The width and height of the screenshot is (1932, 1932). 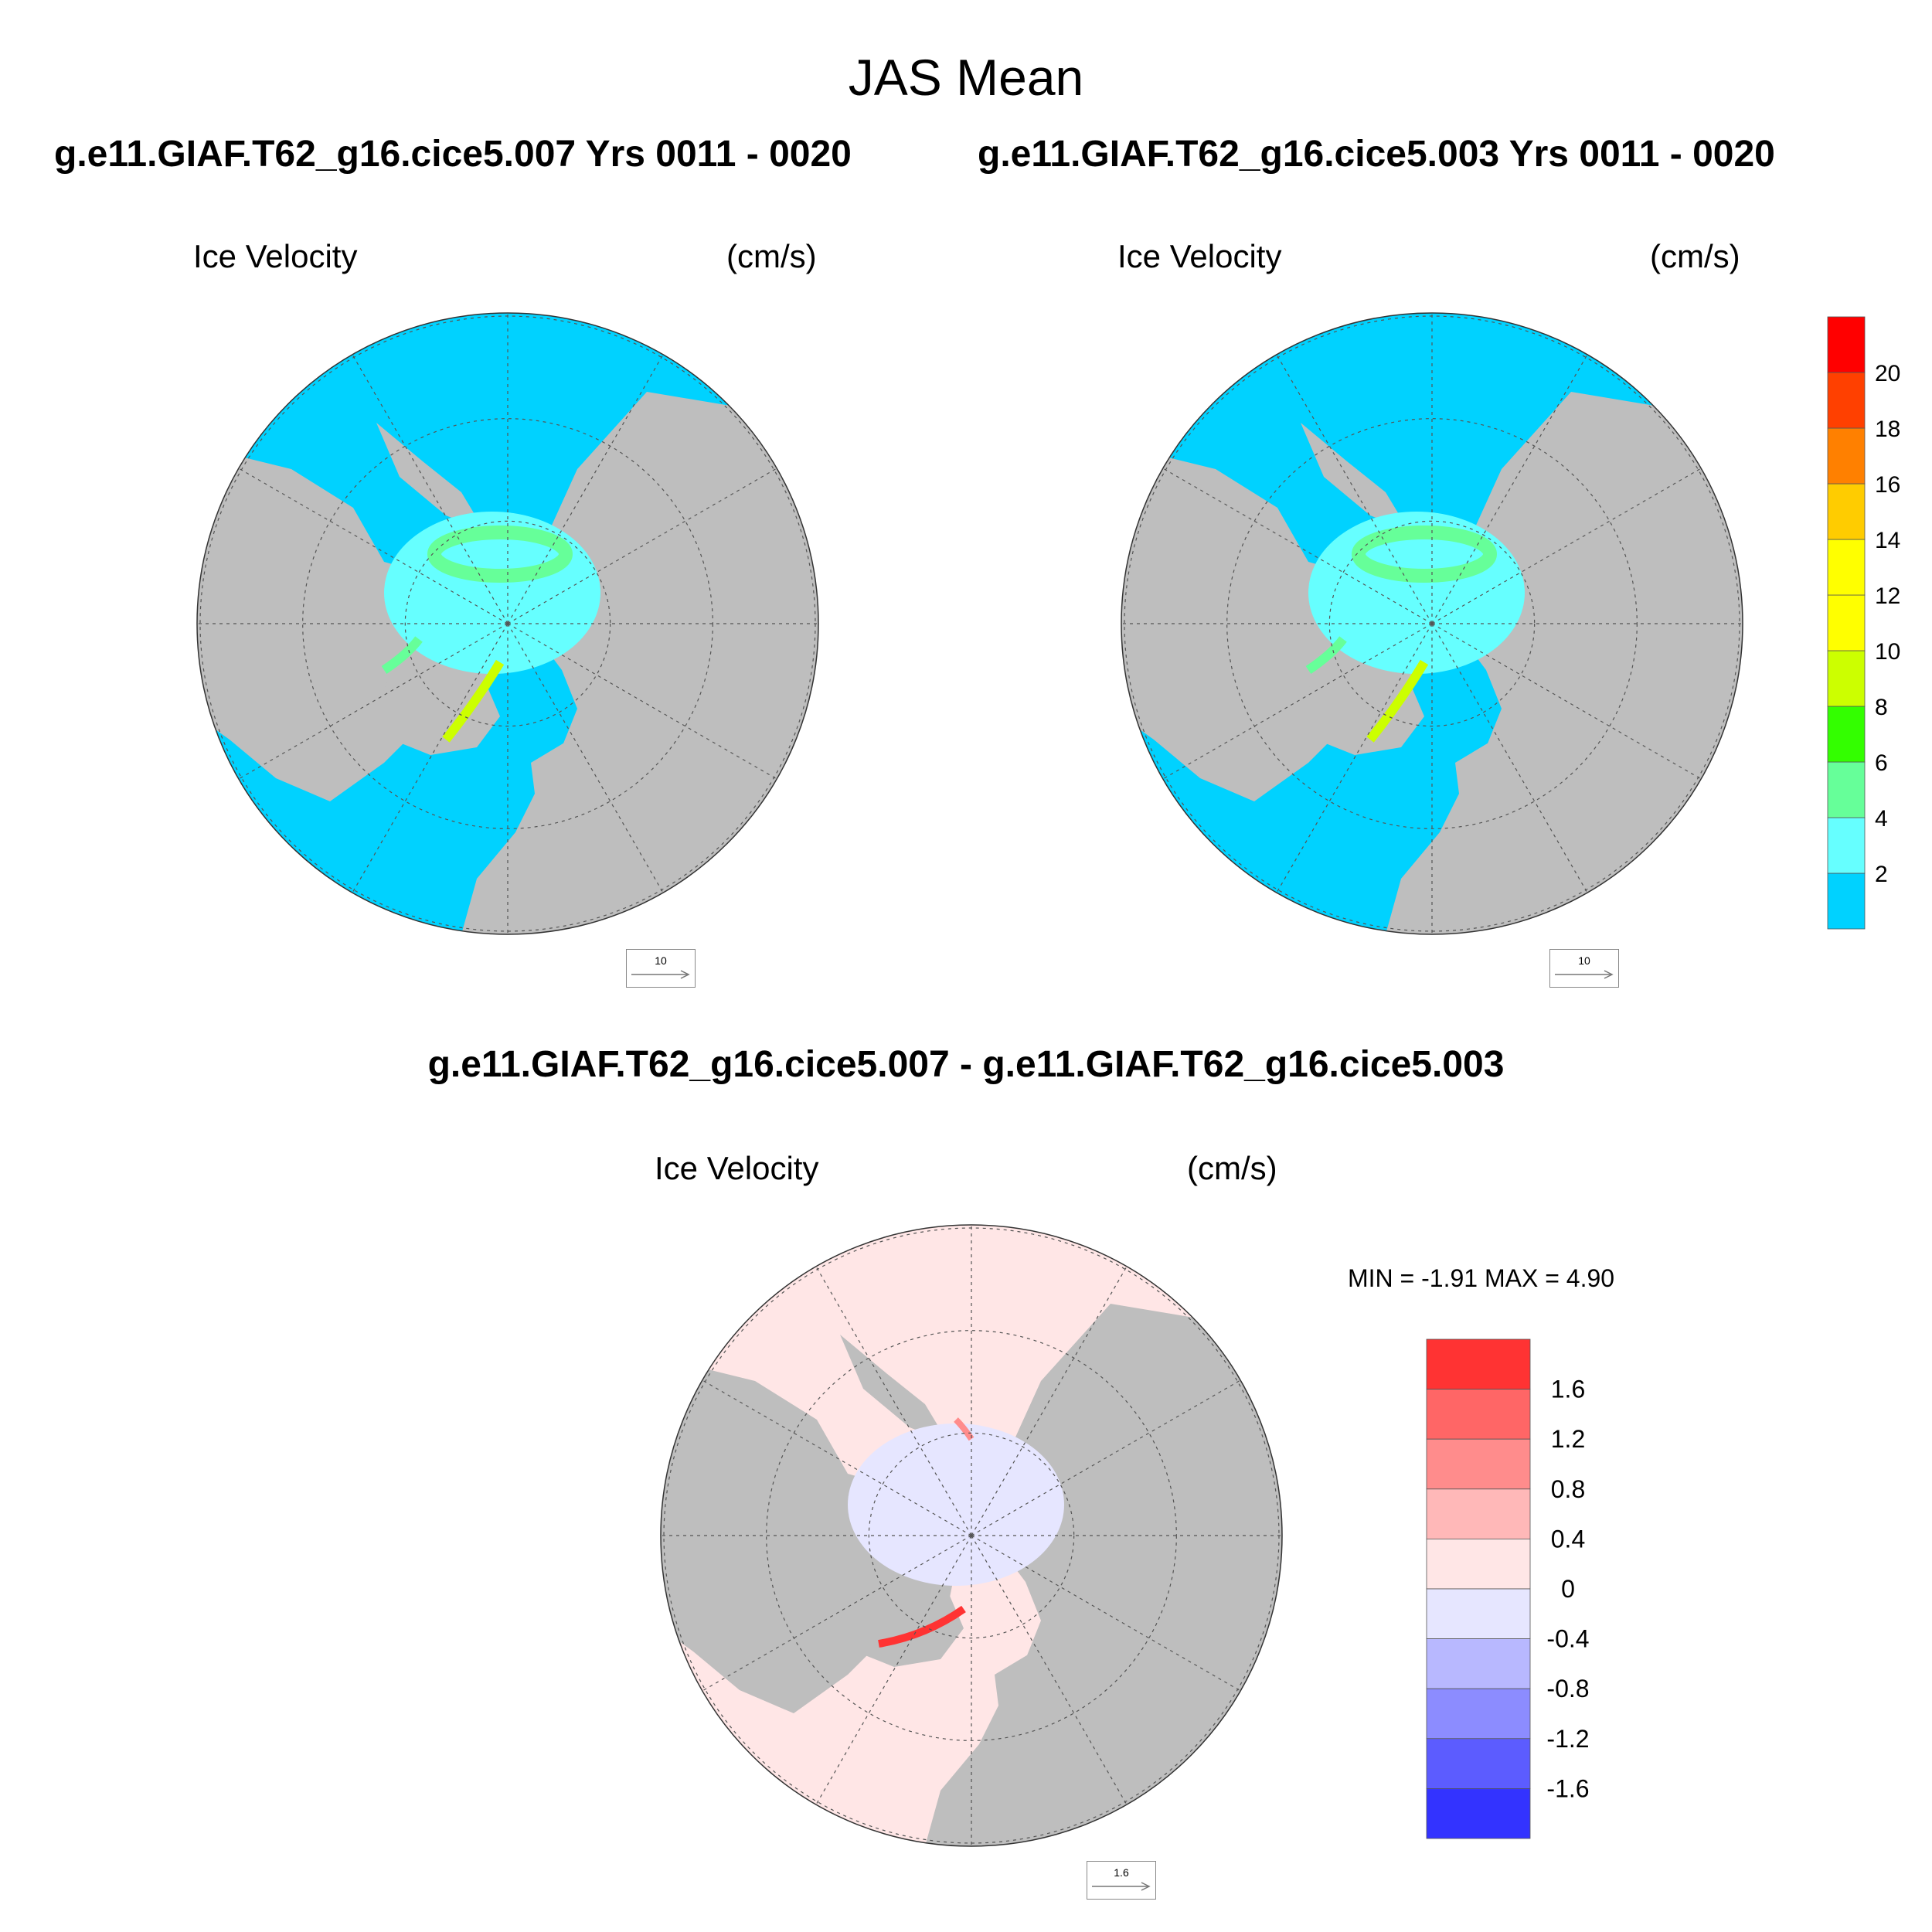 I want to click on colorbar-tick-label: 1.6, so click(x=1568, y=1390).